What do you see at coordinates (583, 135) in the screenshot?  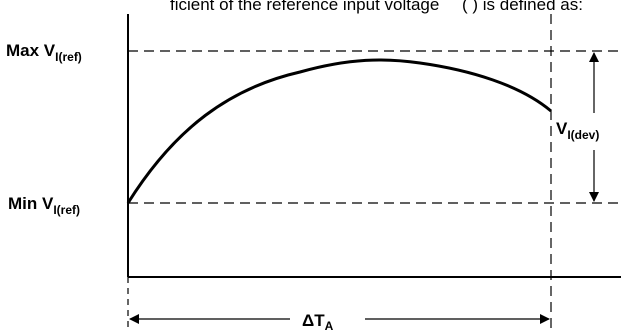 I see `deviation-sub: I(dev)` at bounding box center [583, 135].